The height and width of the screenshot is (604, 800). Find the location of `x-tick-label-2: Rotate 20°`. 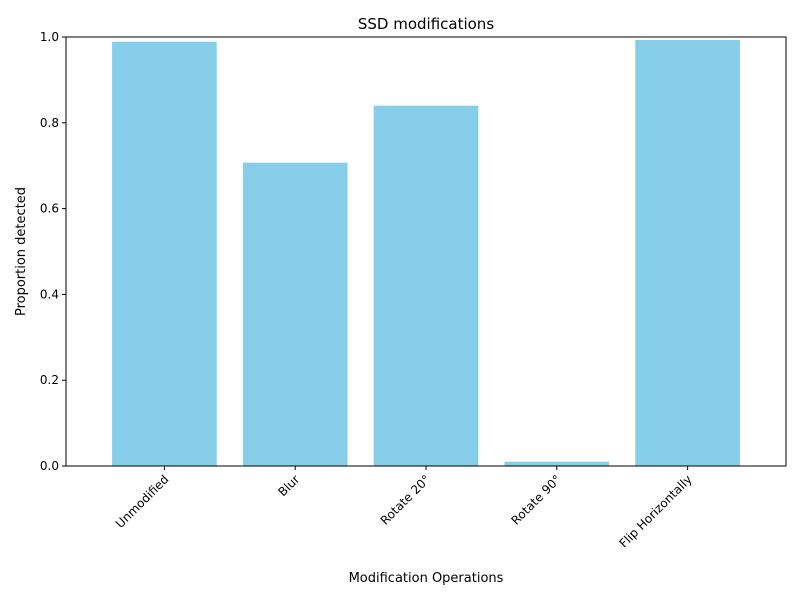

x-tick-label-2: Rotate 20° is located at coordinates (405, 499).